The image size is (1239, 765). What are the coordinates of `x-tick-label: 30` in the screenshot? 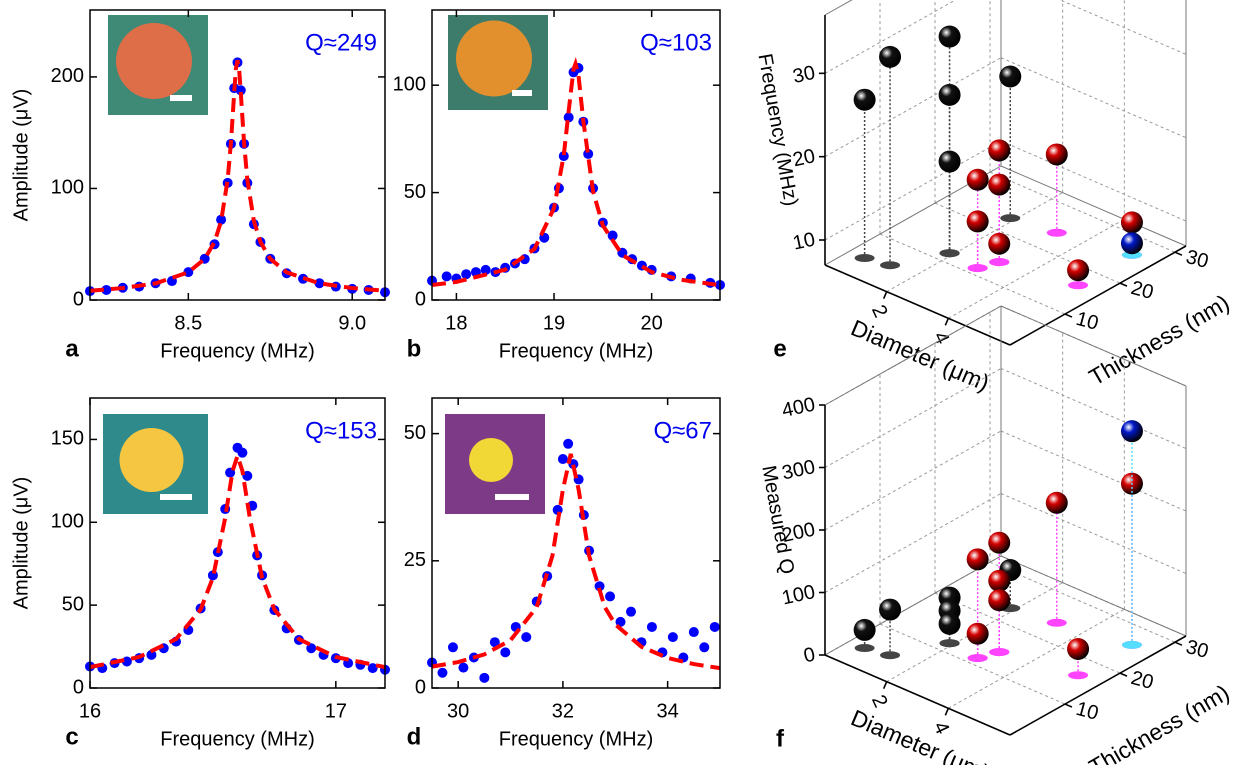 It's located at (458, 711).